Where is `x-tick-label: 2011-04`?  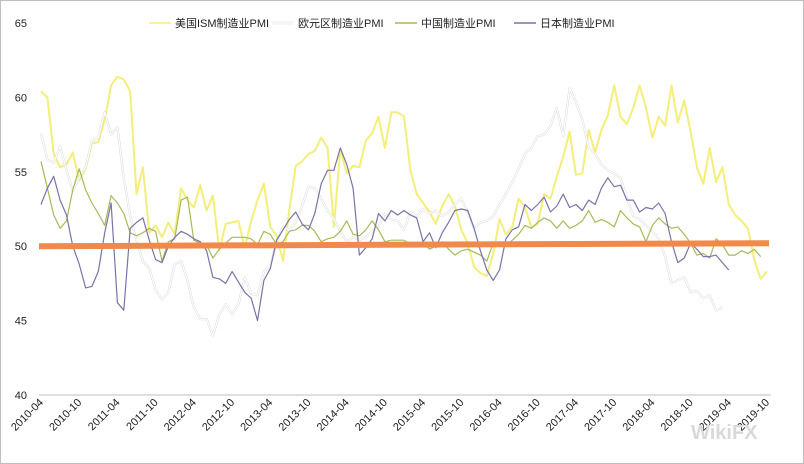
x-tick-label: 2011-04 is located at coordinates (104, 415).